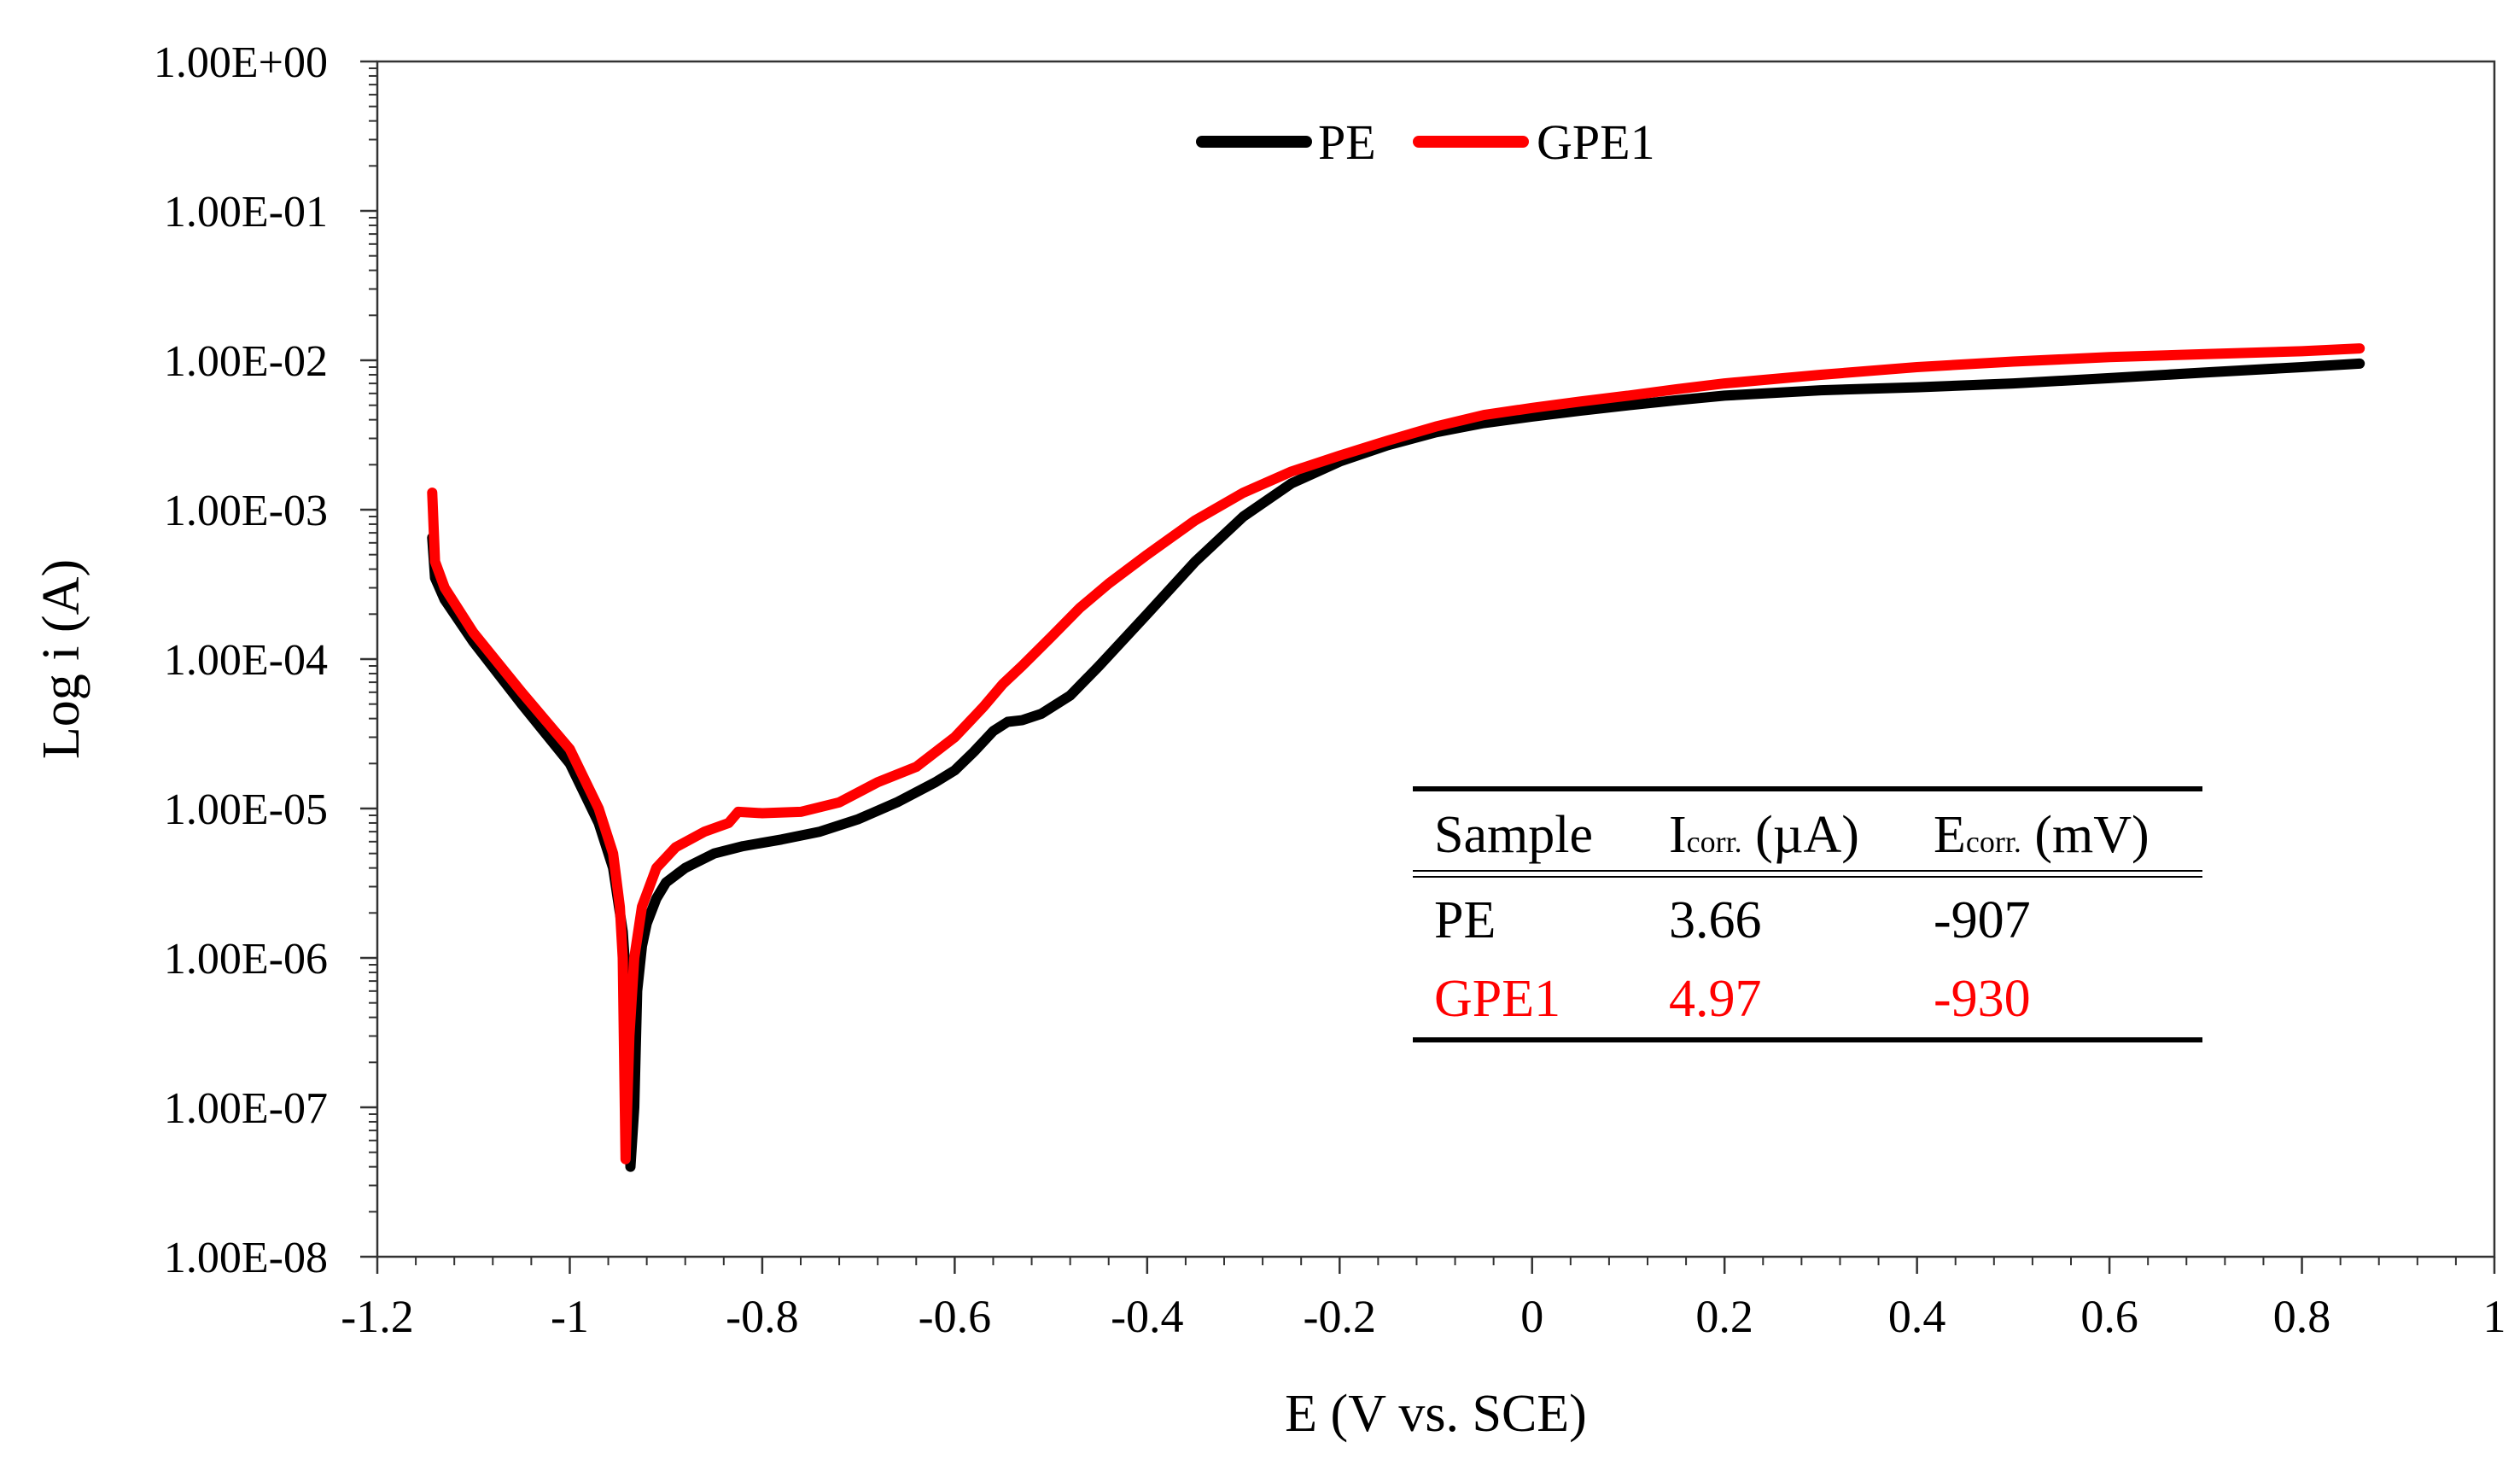  I want to click on y-tick-label: 1.00E-01, so click(246, 212).